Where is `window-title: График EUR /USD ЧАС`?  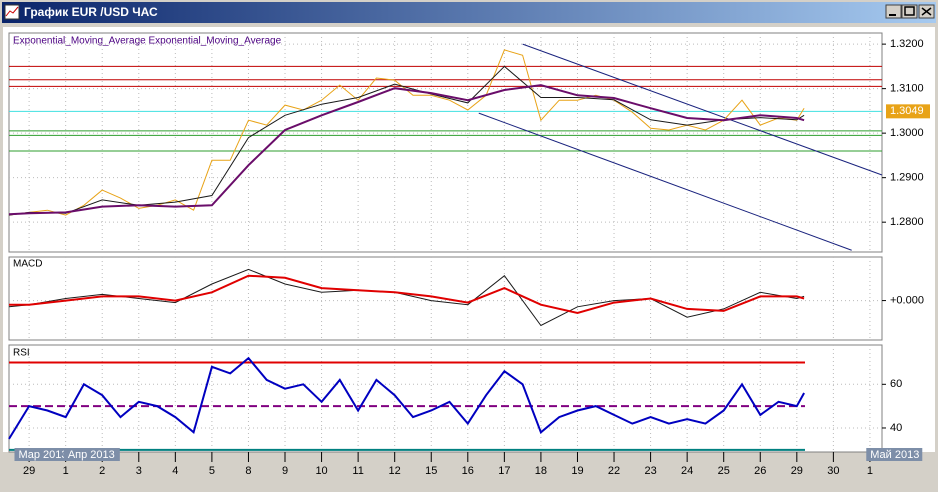
window-title: График EUR /USD ЧАС is located at coordinates (91, 12).